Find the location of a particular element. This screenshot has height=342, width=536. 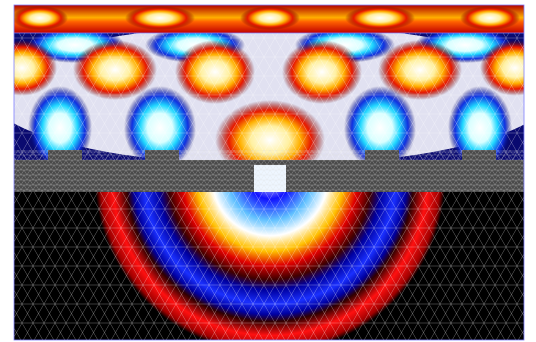

slab is located at coordinates (269, 172).